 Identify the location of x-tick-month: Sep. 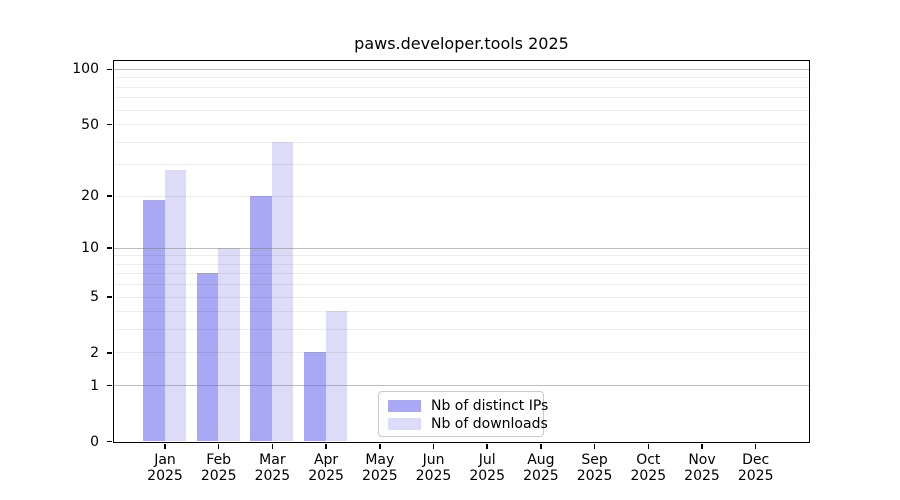
(594, 460).